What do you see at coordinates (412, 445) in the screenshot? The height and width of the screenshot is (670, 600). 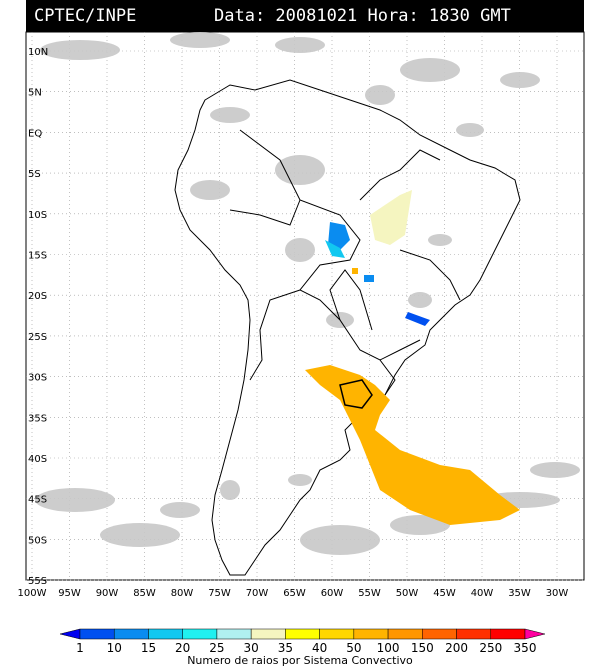 I see `system-orange-large` at bounding box center [412, 445].